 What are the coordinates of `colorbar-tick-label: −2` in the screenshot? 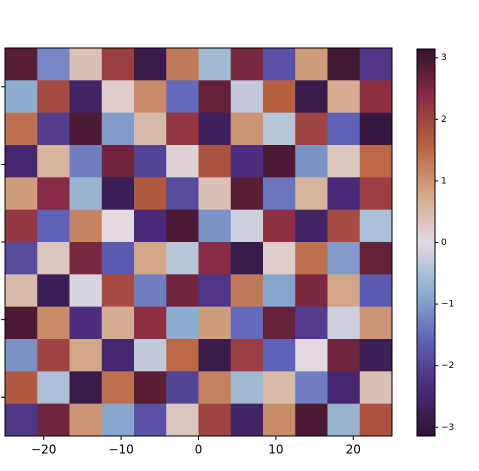 It's located at (447, 366).